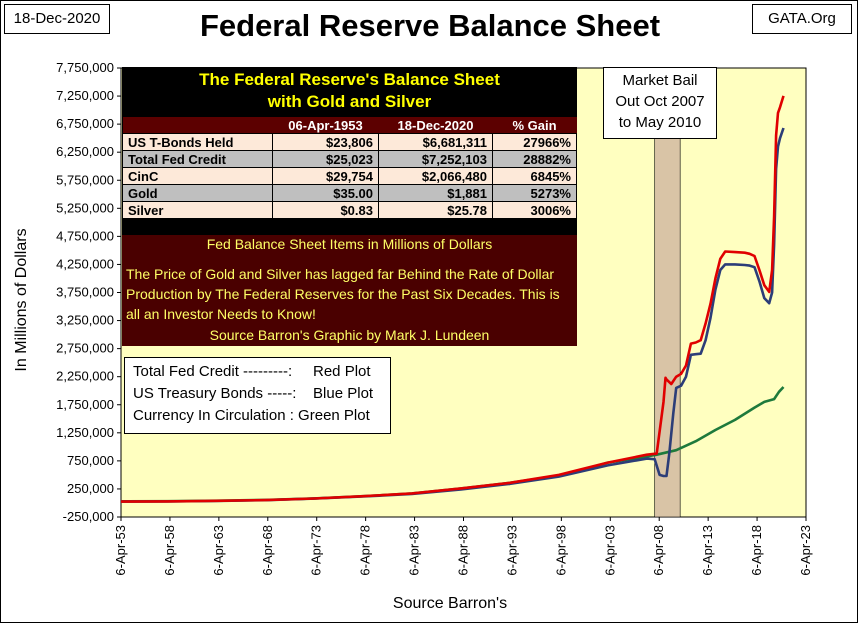  What do you see at coordinates (197, 193) in the screenshot?
I see `row-label: Gold` at bounding box center [197, 193].